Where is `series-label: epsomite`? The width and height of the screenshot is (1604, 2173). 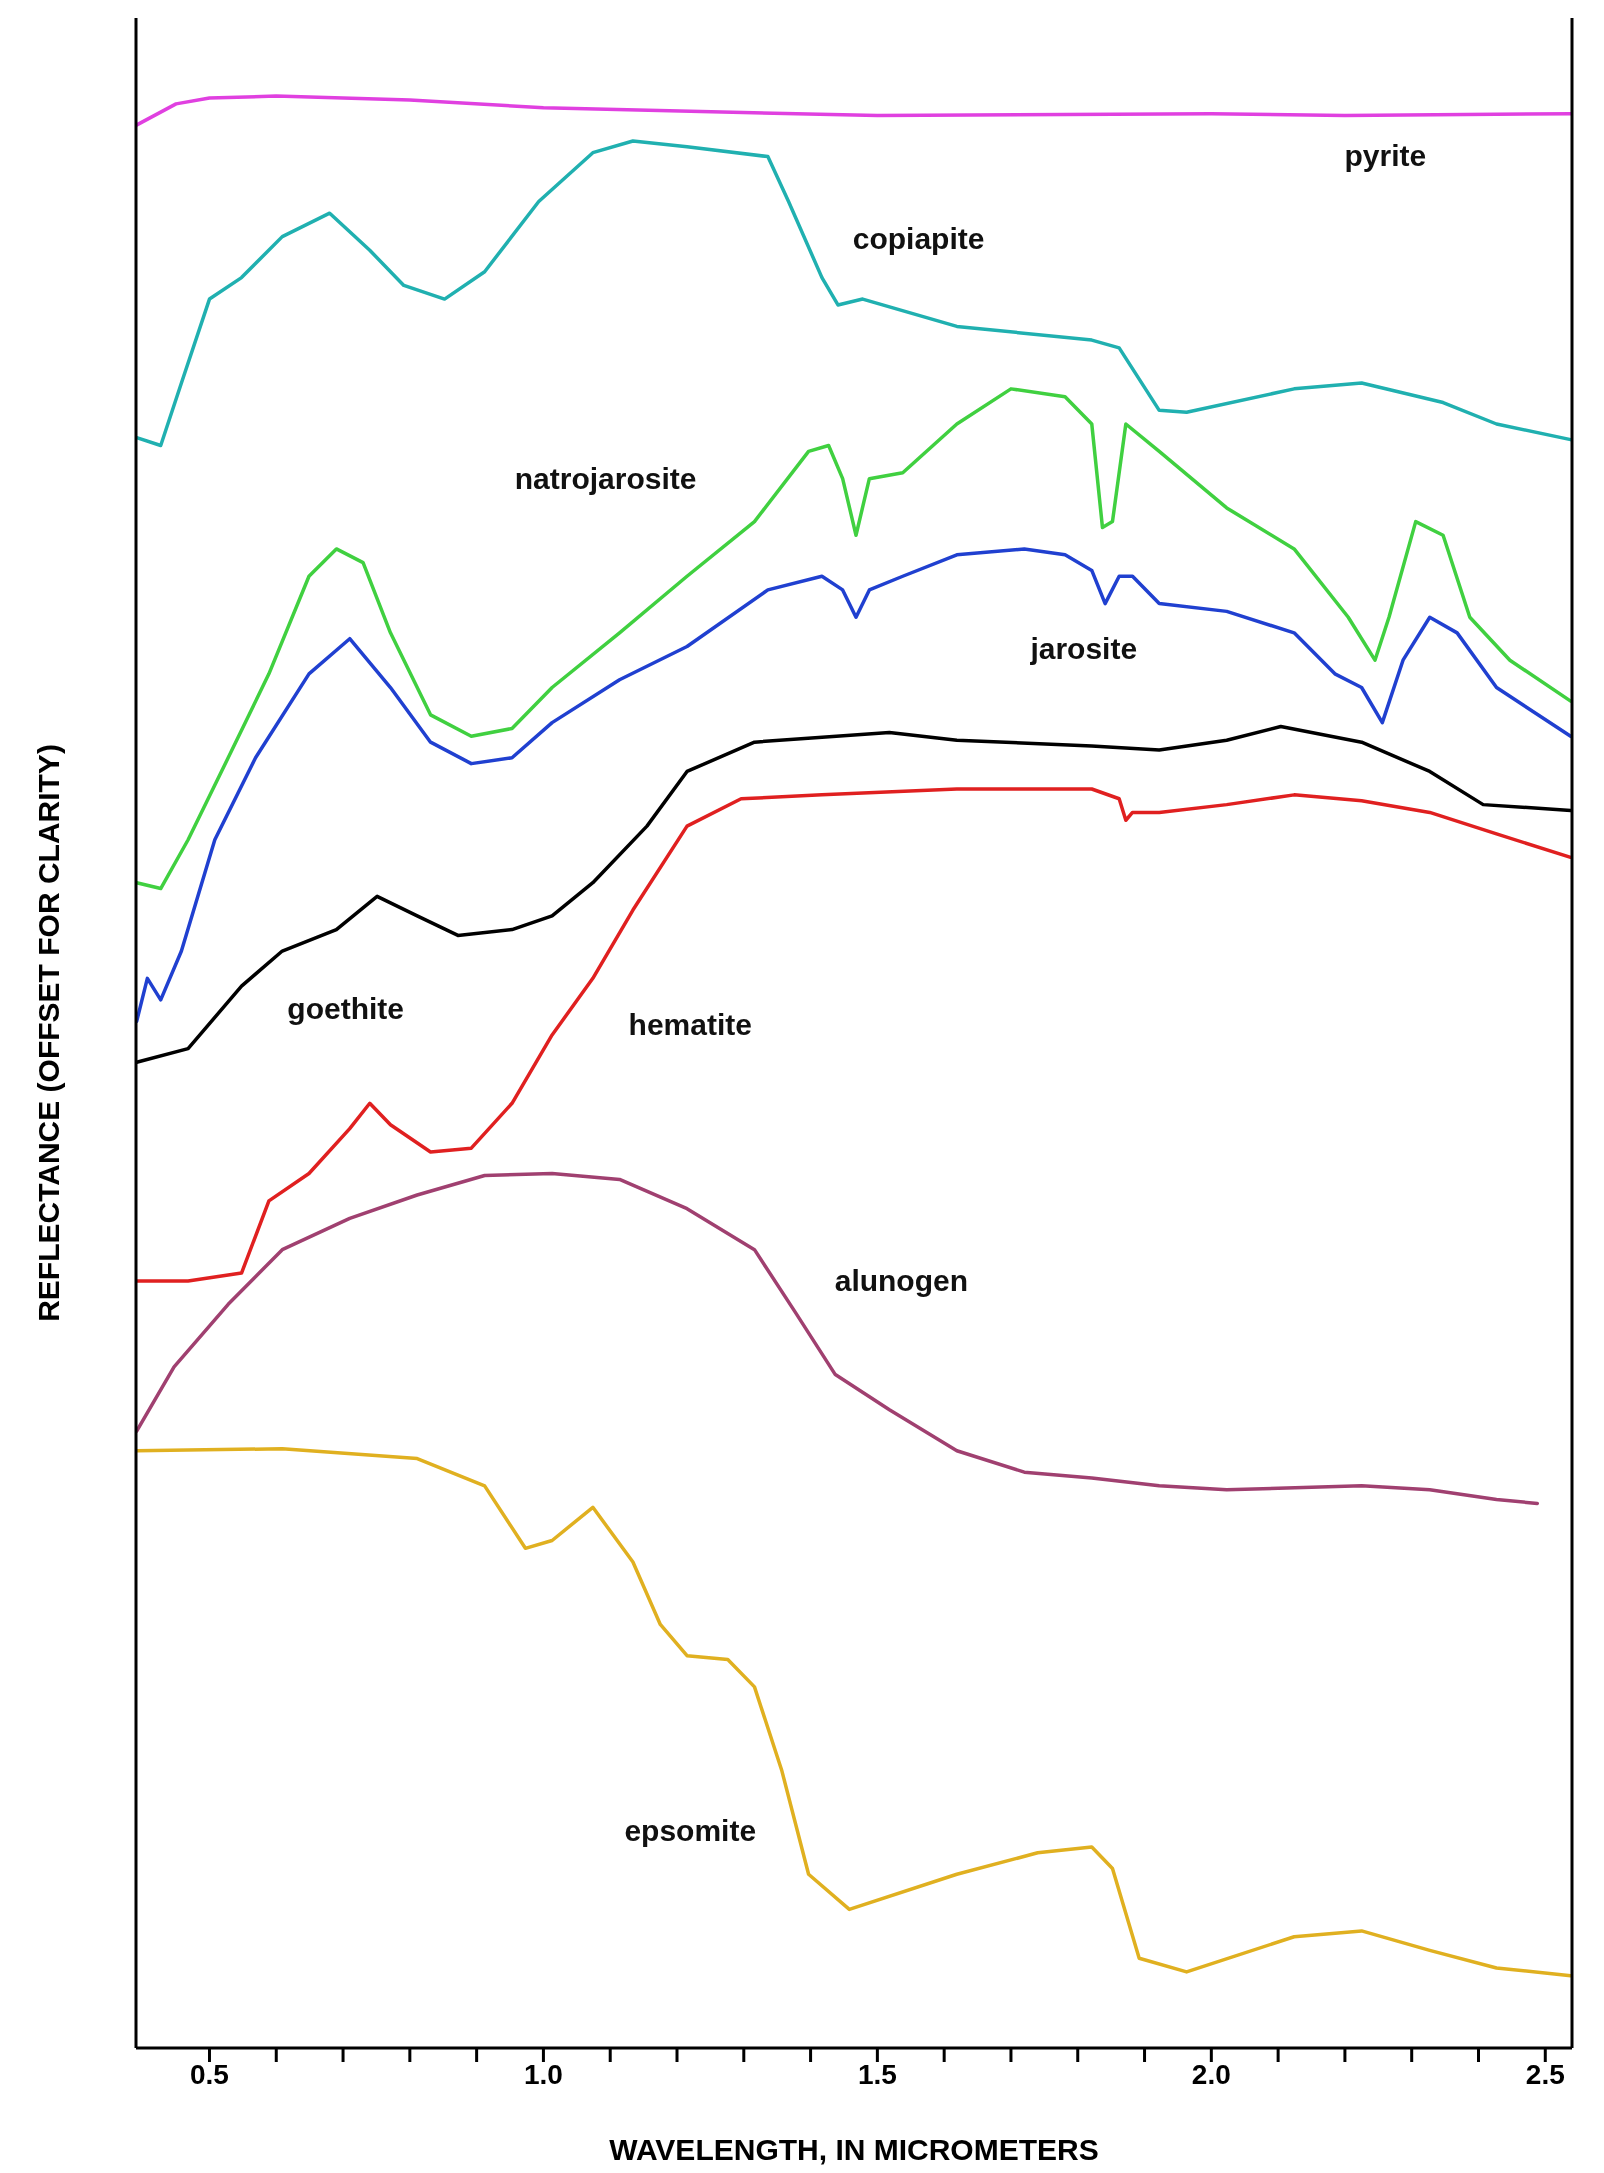 series-label: epsomite is located at coordinates (690, 1830).